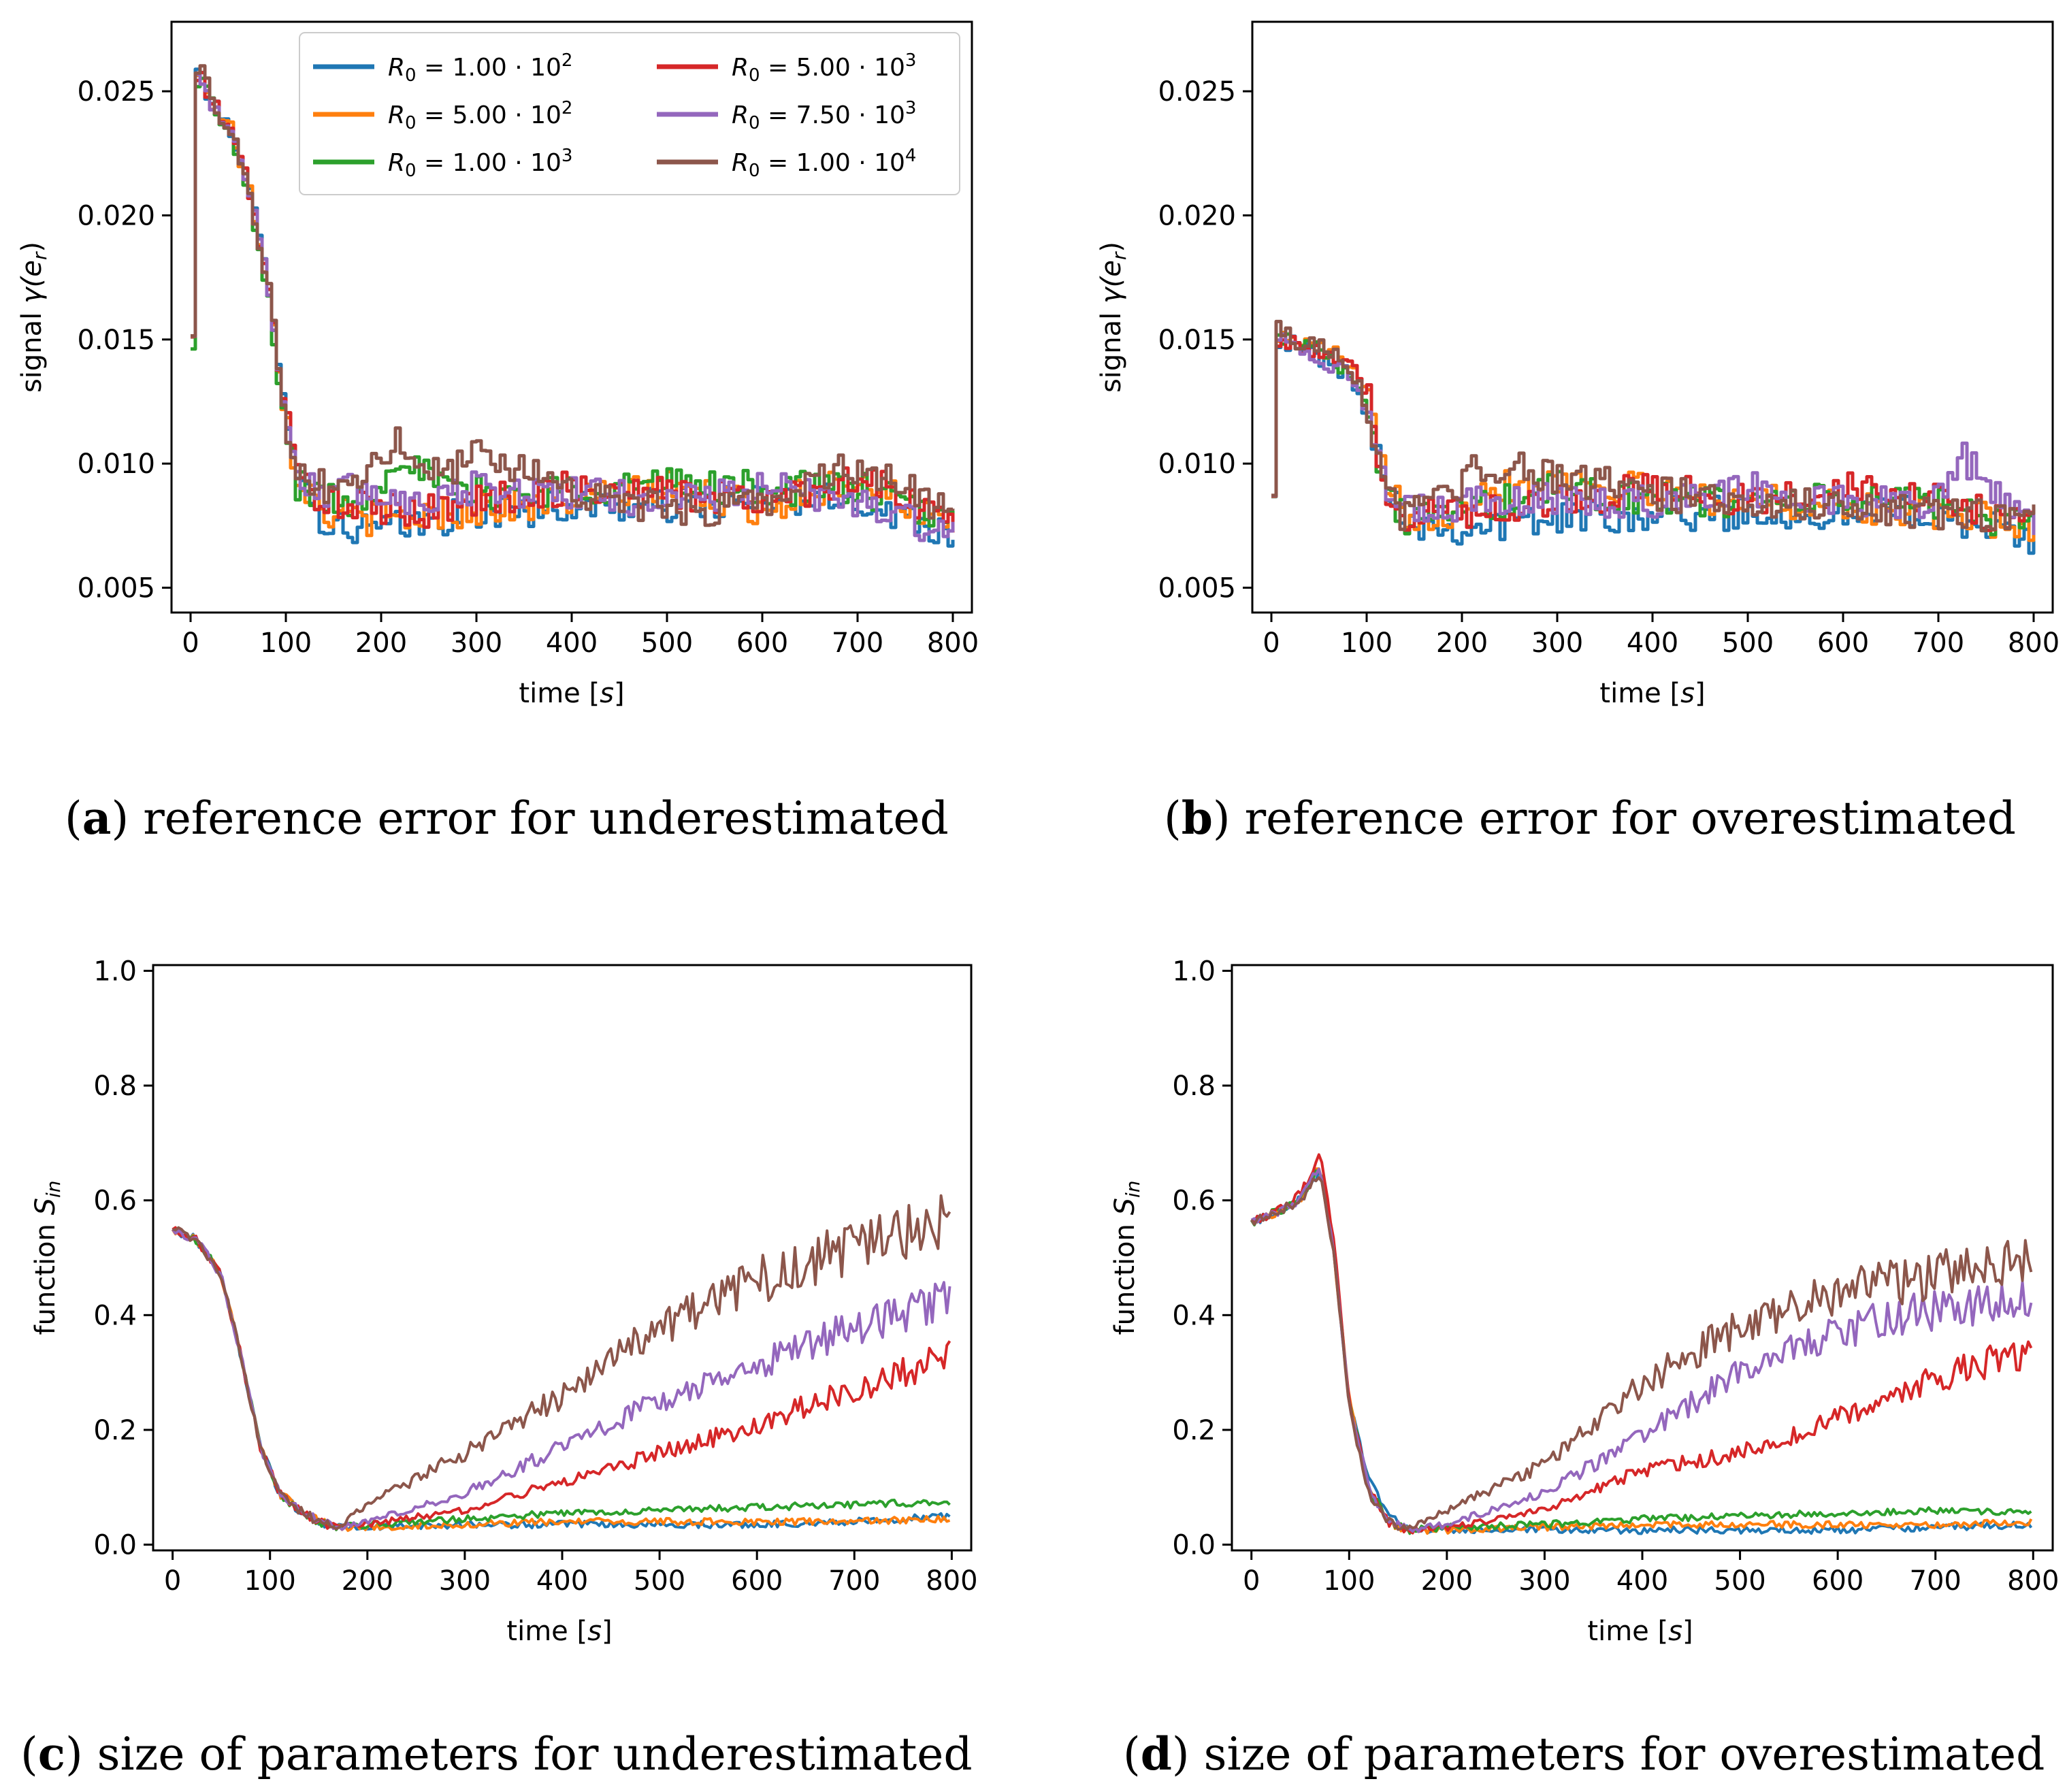 The image size is (2067, 1792). I want to click on series-b, so click(1654, 437).